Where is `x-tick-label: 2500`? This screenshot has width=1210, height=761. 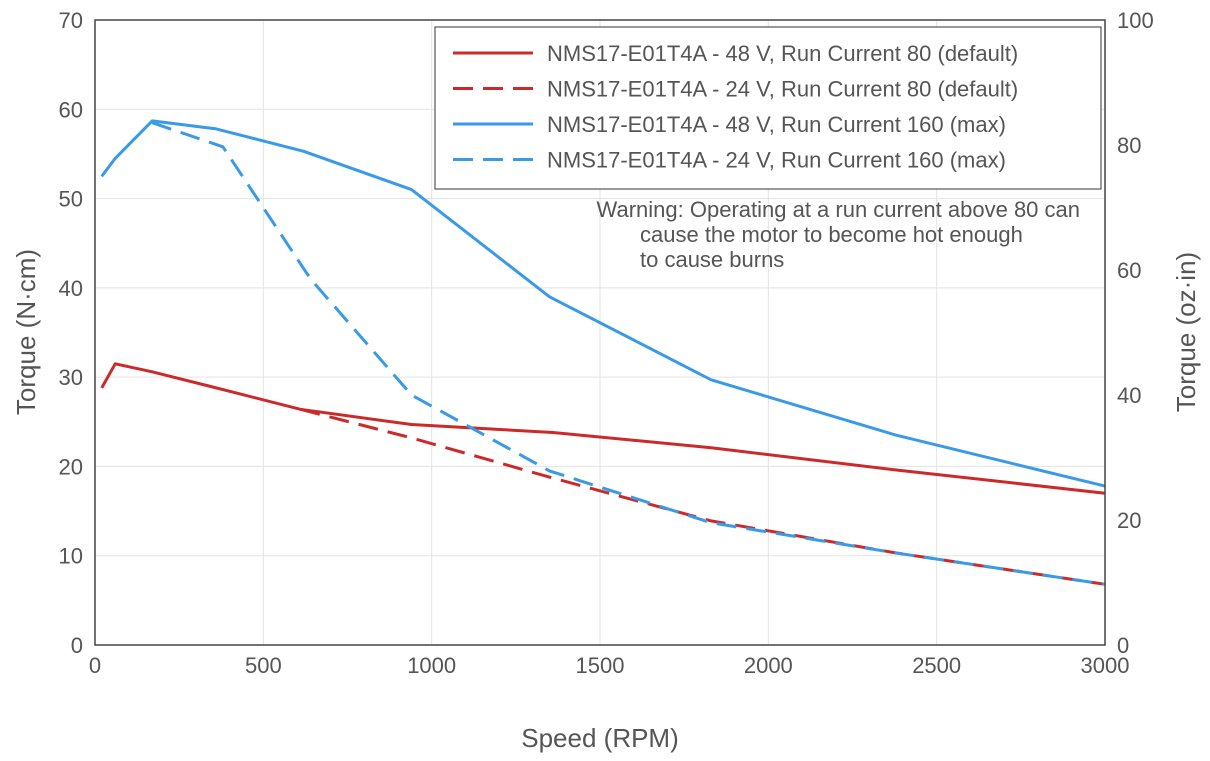
x-tick-label: 2500 is located at coordinates (936, 665).